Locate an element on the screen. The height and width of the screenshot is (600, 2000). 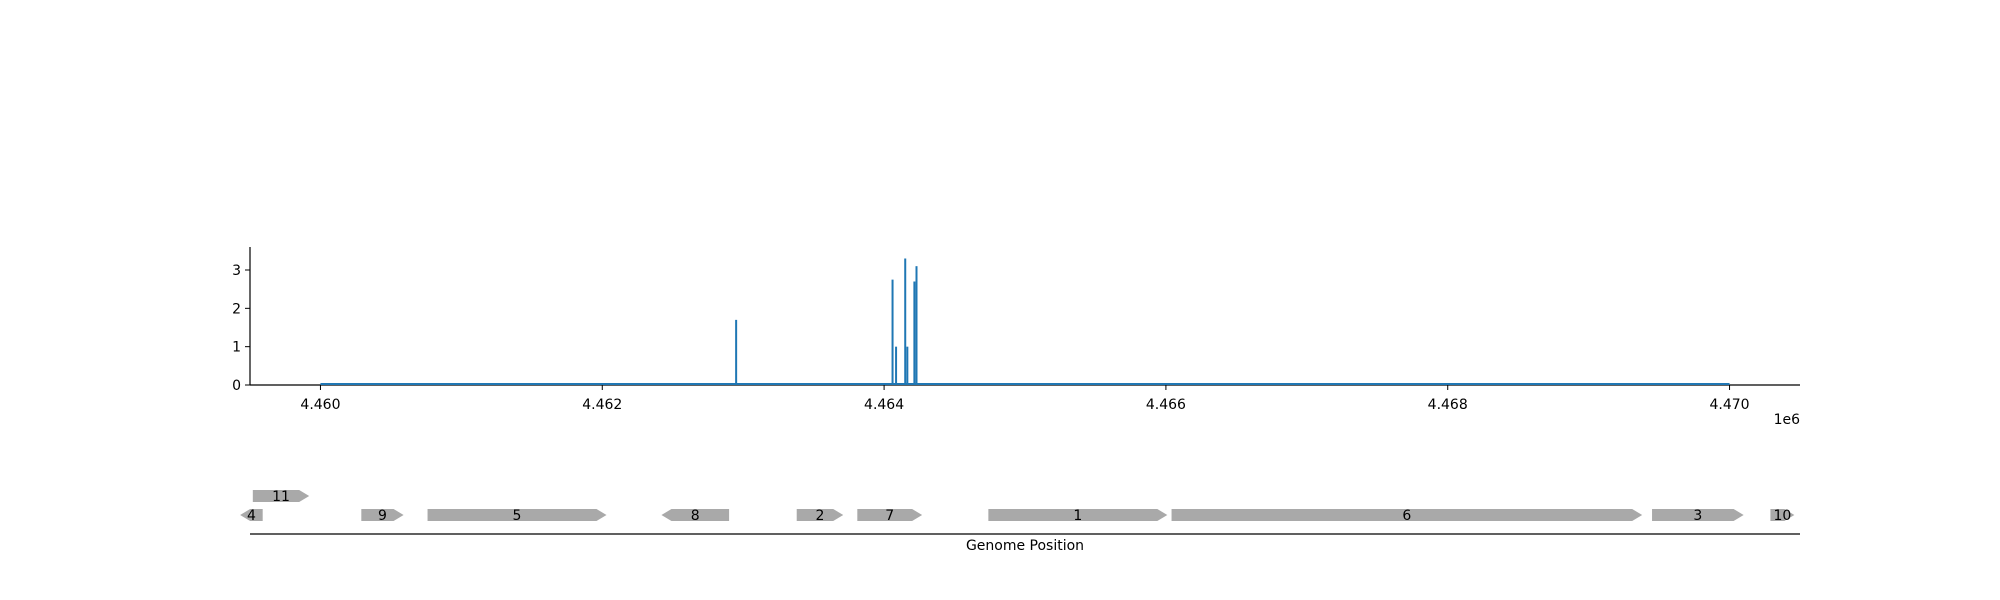
x-tick-label: 4.464 is located at coordinates (884, 405).